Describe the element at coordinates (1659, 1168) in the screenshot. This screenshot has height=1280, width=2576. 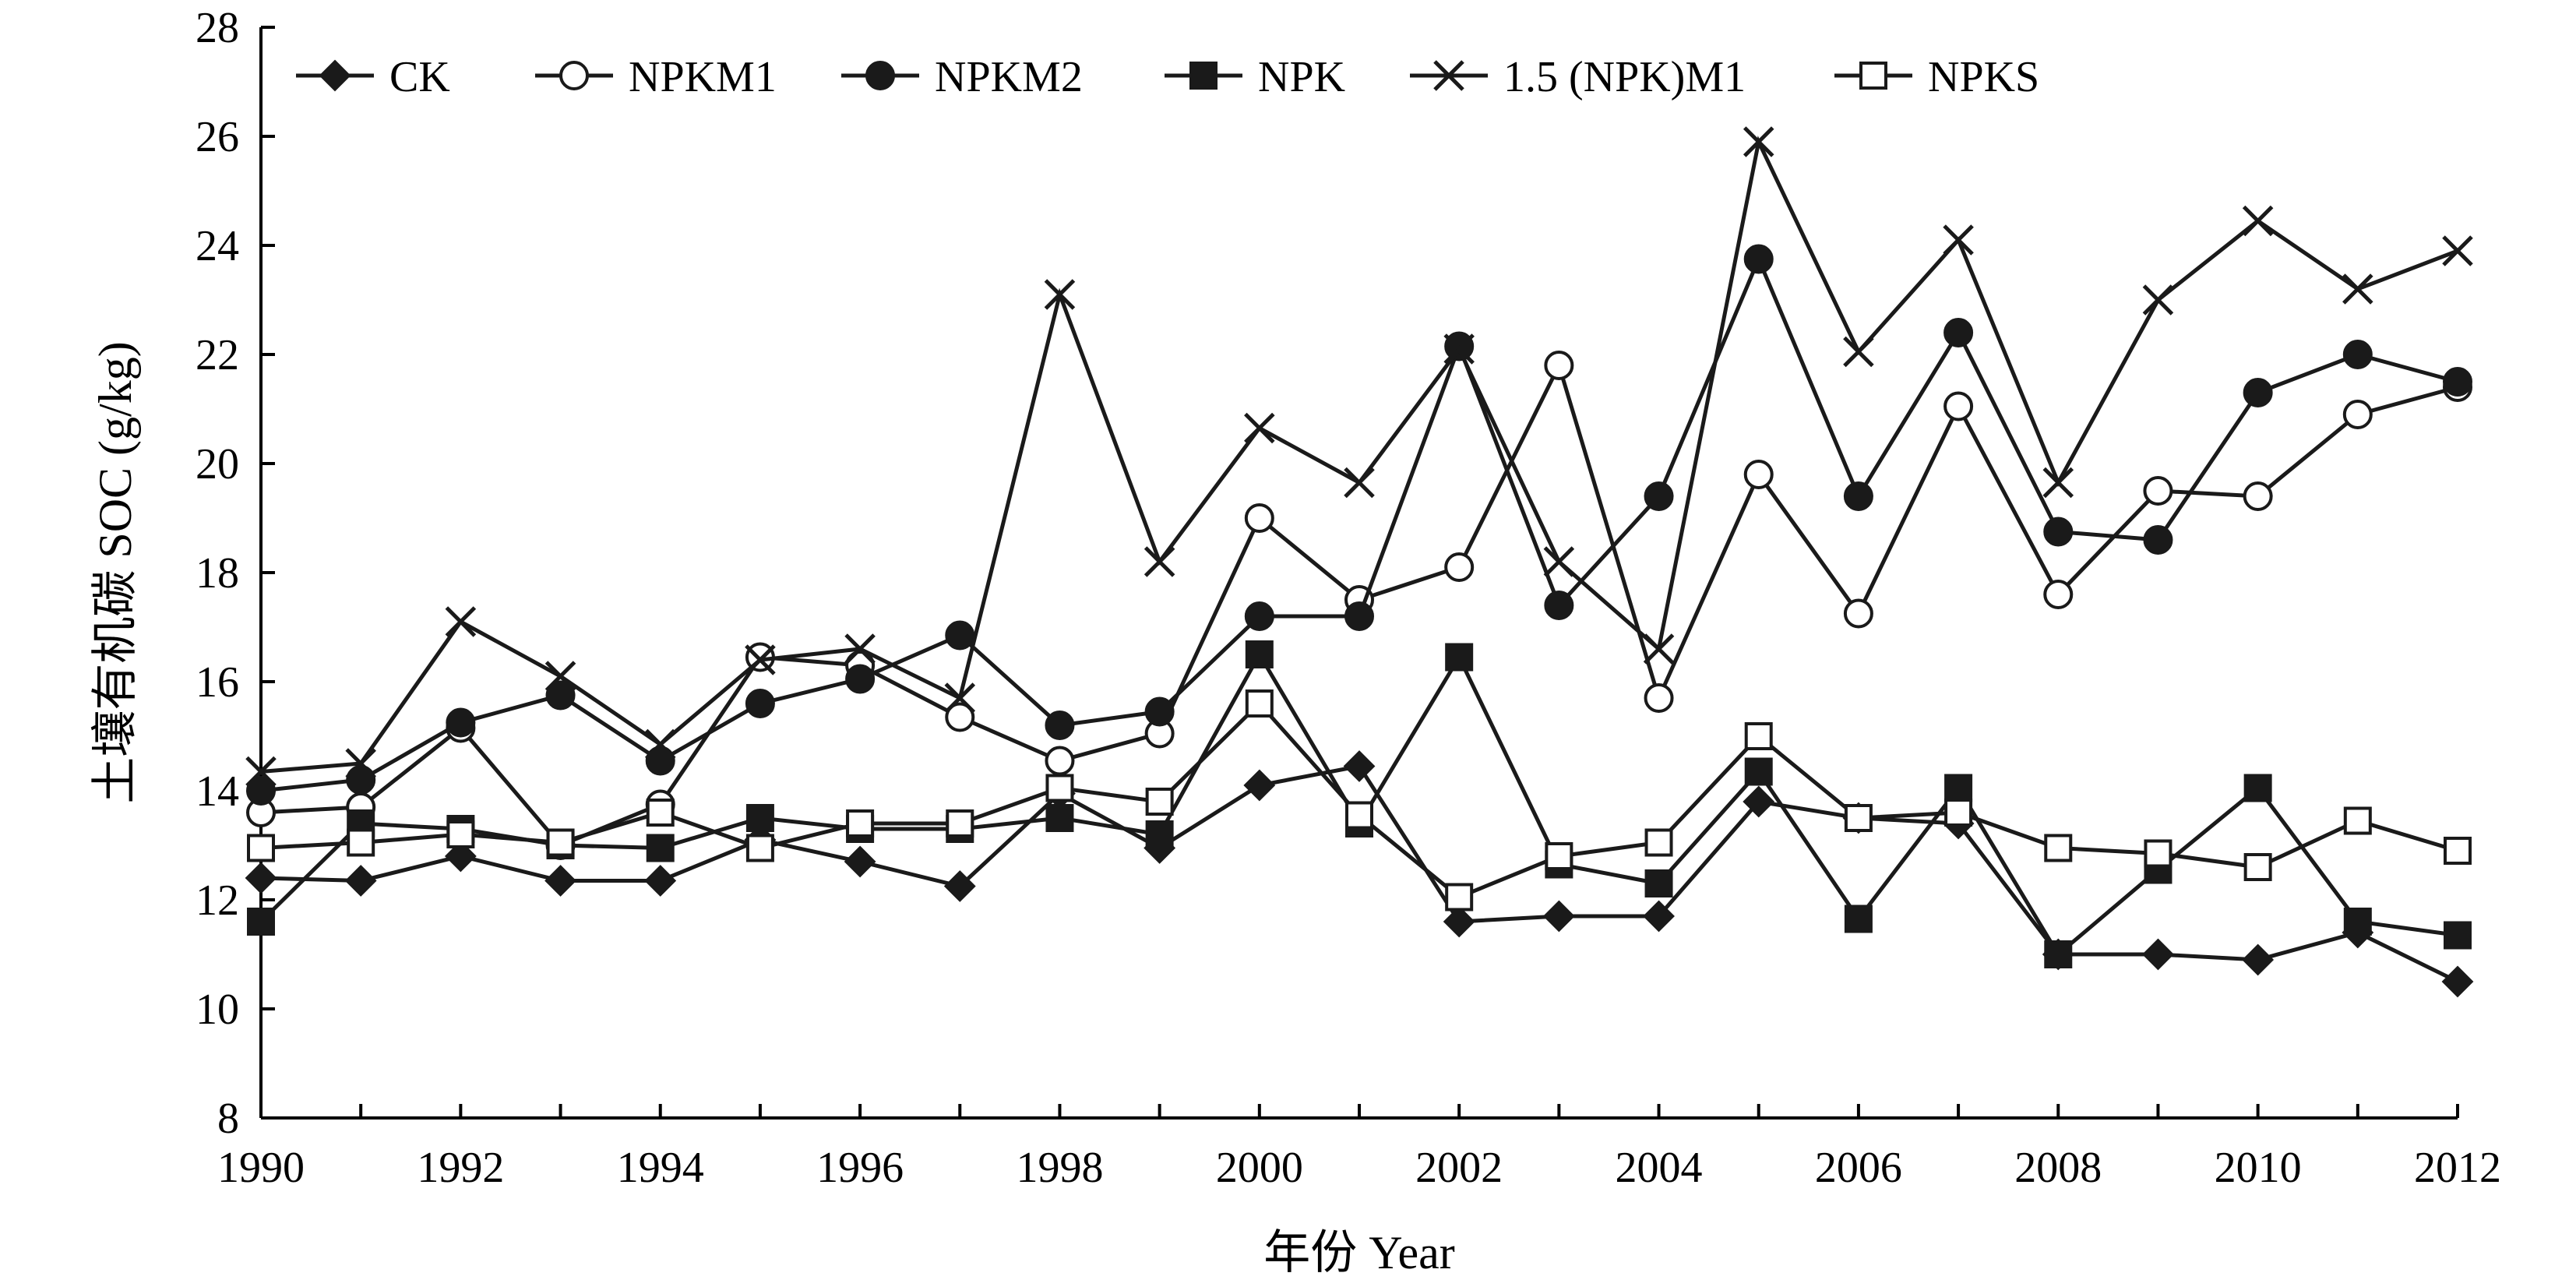
I see `x-tick-label: 2004` at that location.